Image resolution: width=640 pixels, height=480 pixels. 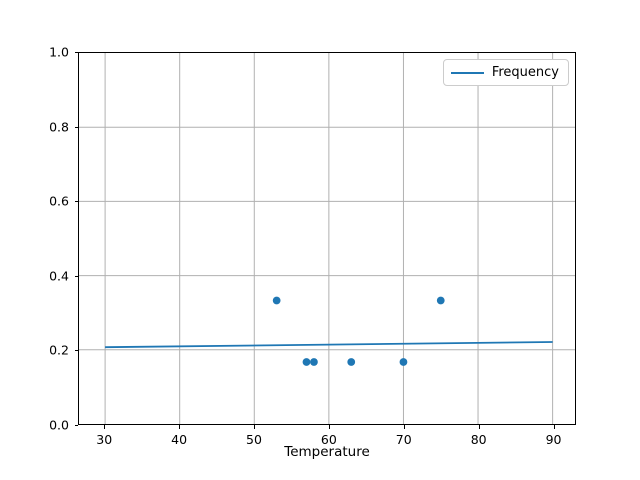 What do you see at coordinates (59, 350) in the screenshot?
I see `y-axis-tick-label: 0.2` at bounding box center [59, 350].